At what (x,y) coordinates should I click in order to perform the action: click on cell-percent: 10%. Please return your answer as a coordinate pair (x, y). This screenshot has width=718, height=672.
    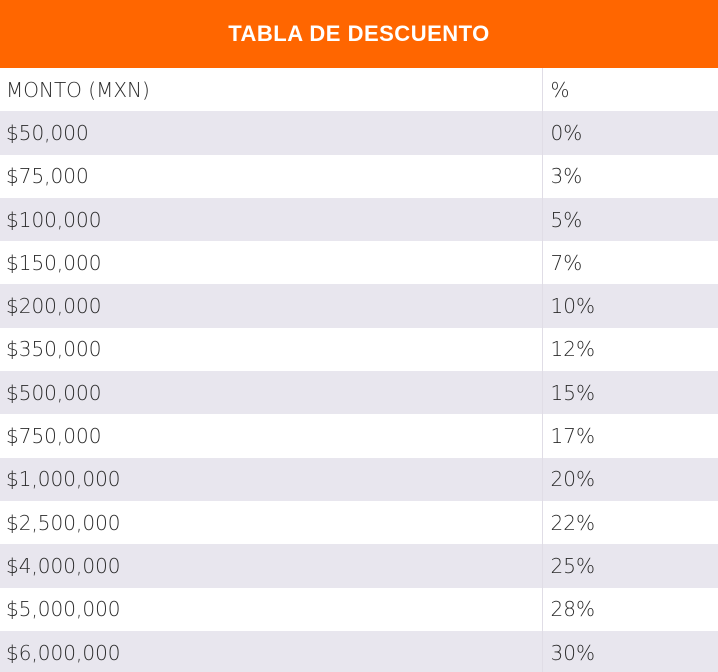
    Looking at the image, I should click on (629, 306).